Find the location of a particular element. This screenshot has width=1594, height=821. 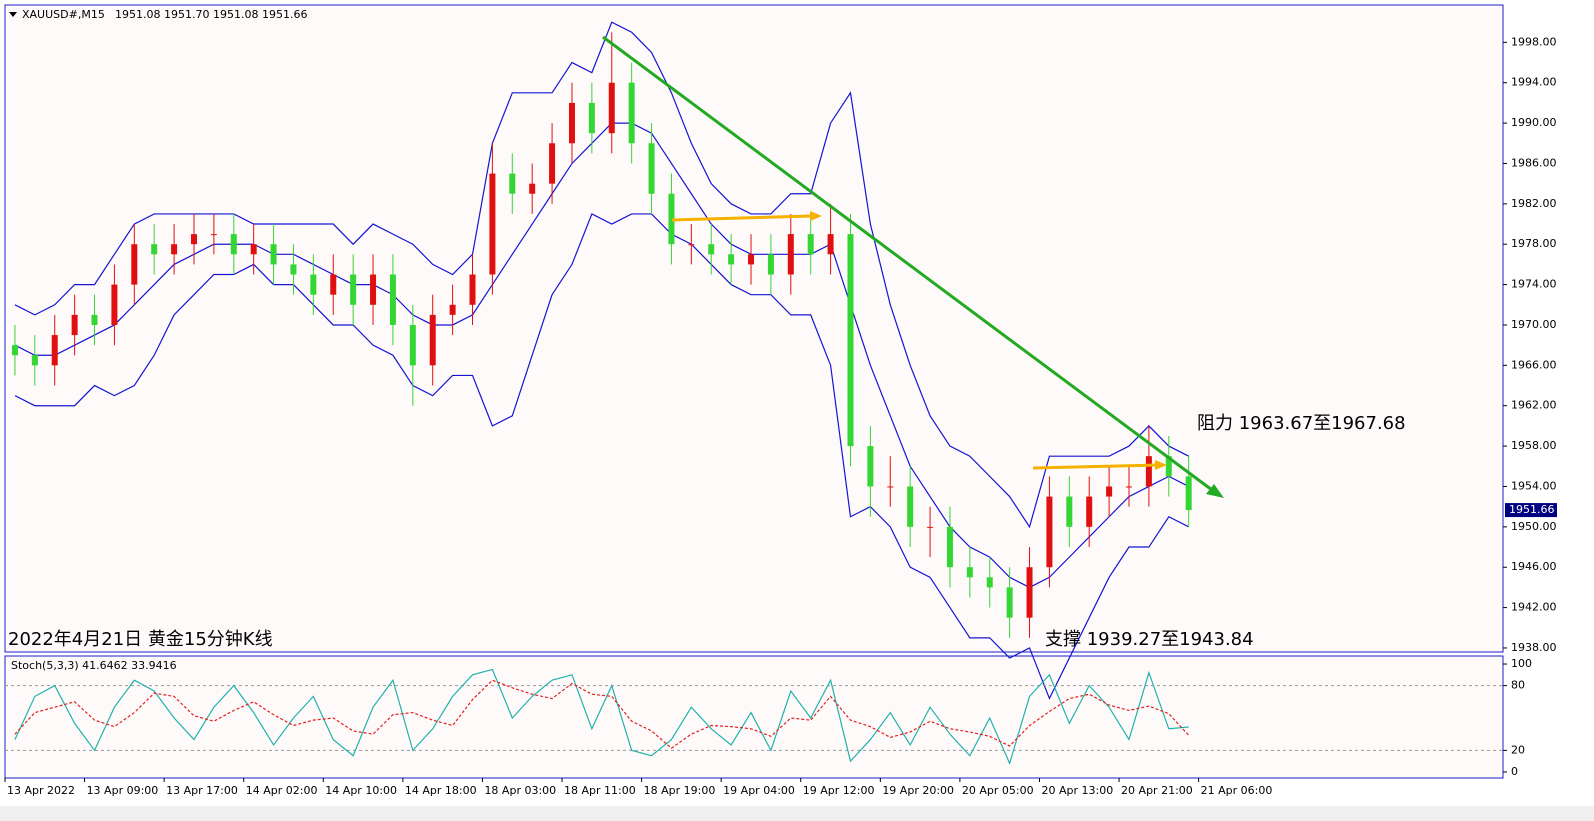

y-tick-label: 1994.00 is located at coordinates (1534, 82).